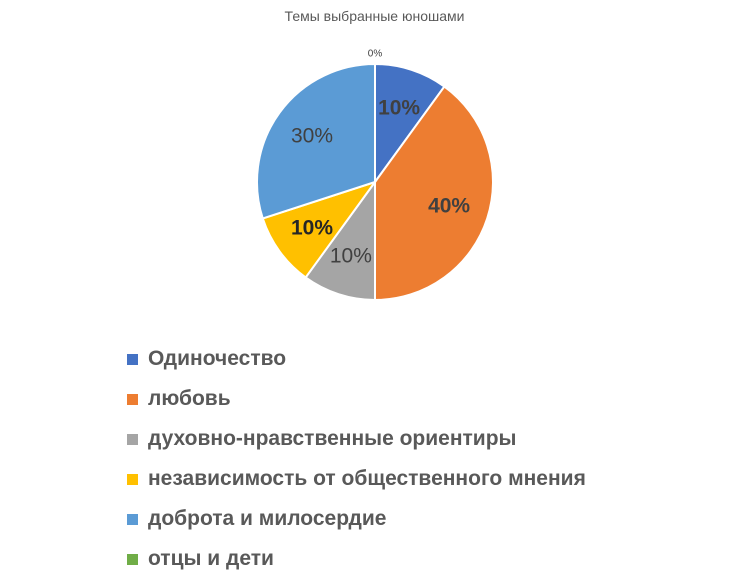  What do you see at coordinates (267, 518) in the screenshot?
I see `legend-label-4: доброта и милосердие` at bounding box center [267, 518].